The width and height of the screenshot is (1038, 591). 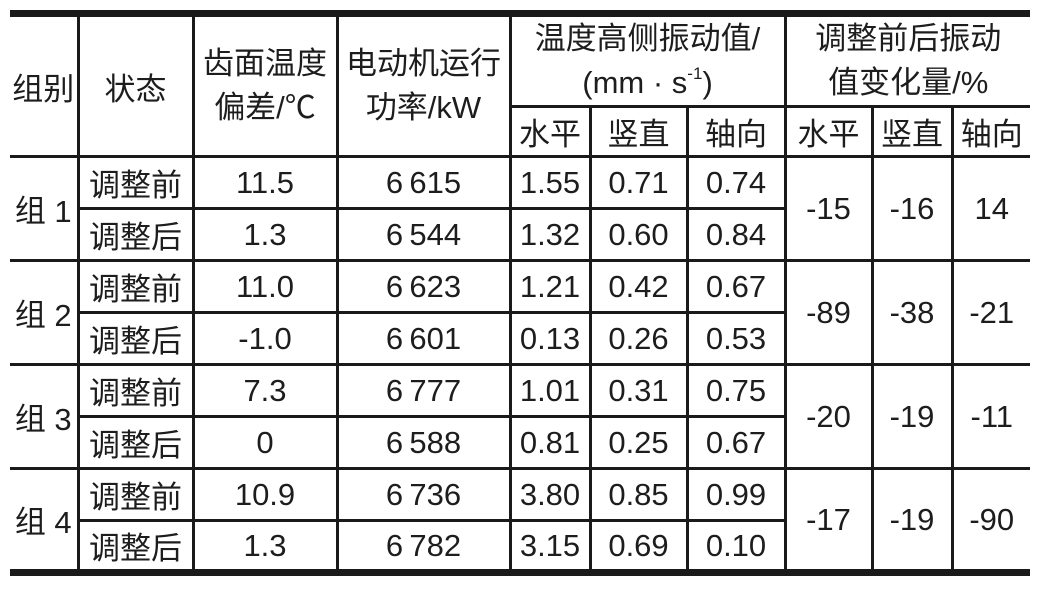 I want to click on header-motor-power: 电动机运行 功率/kW, so click(x=423, y=85).